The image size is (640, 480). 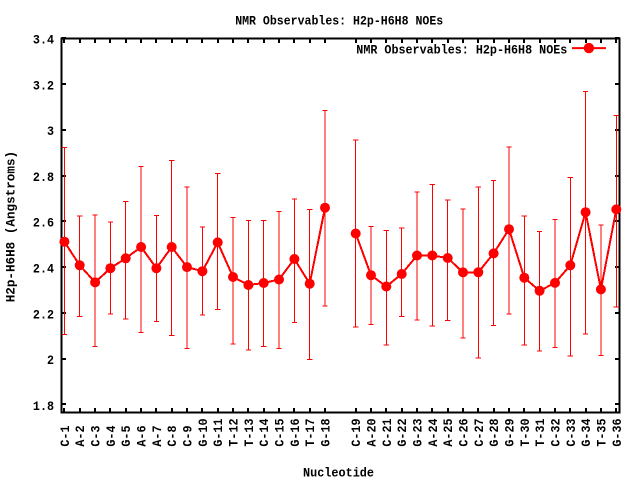 I want to click on svg-text: A-25, so click(x=448, y=432).